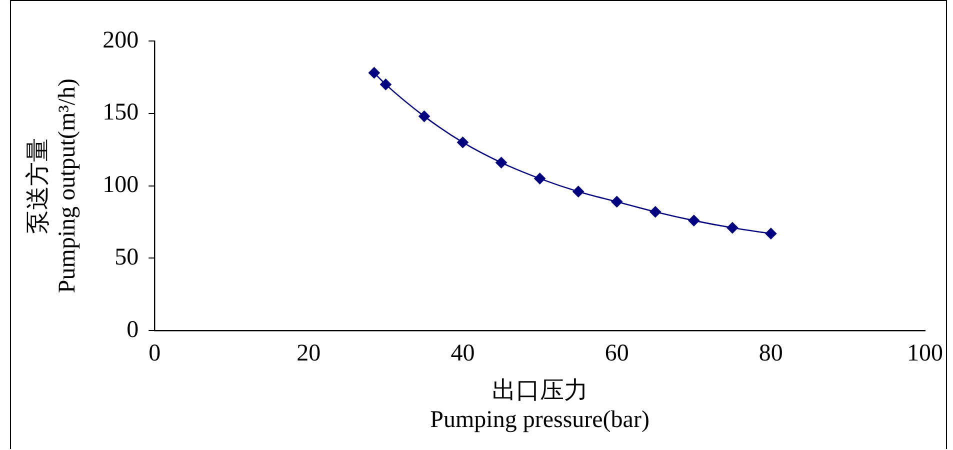 The image size is (953, 450). What do you see at coordinates (616, 353) in the screenshot?
I see `x-tick-label: 60` at bounding box center [616, 353].